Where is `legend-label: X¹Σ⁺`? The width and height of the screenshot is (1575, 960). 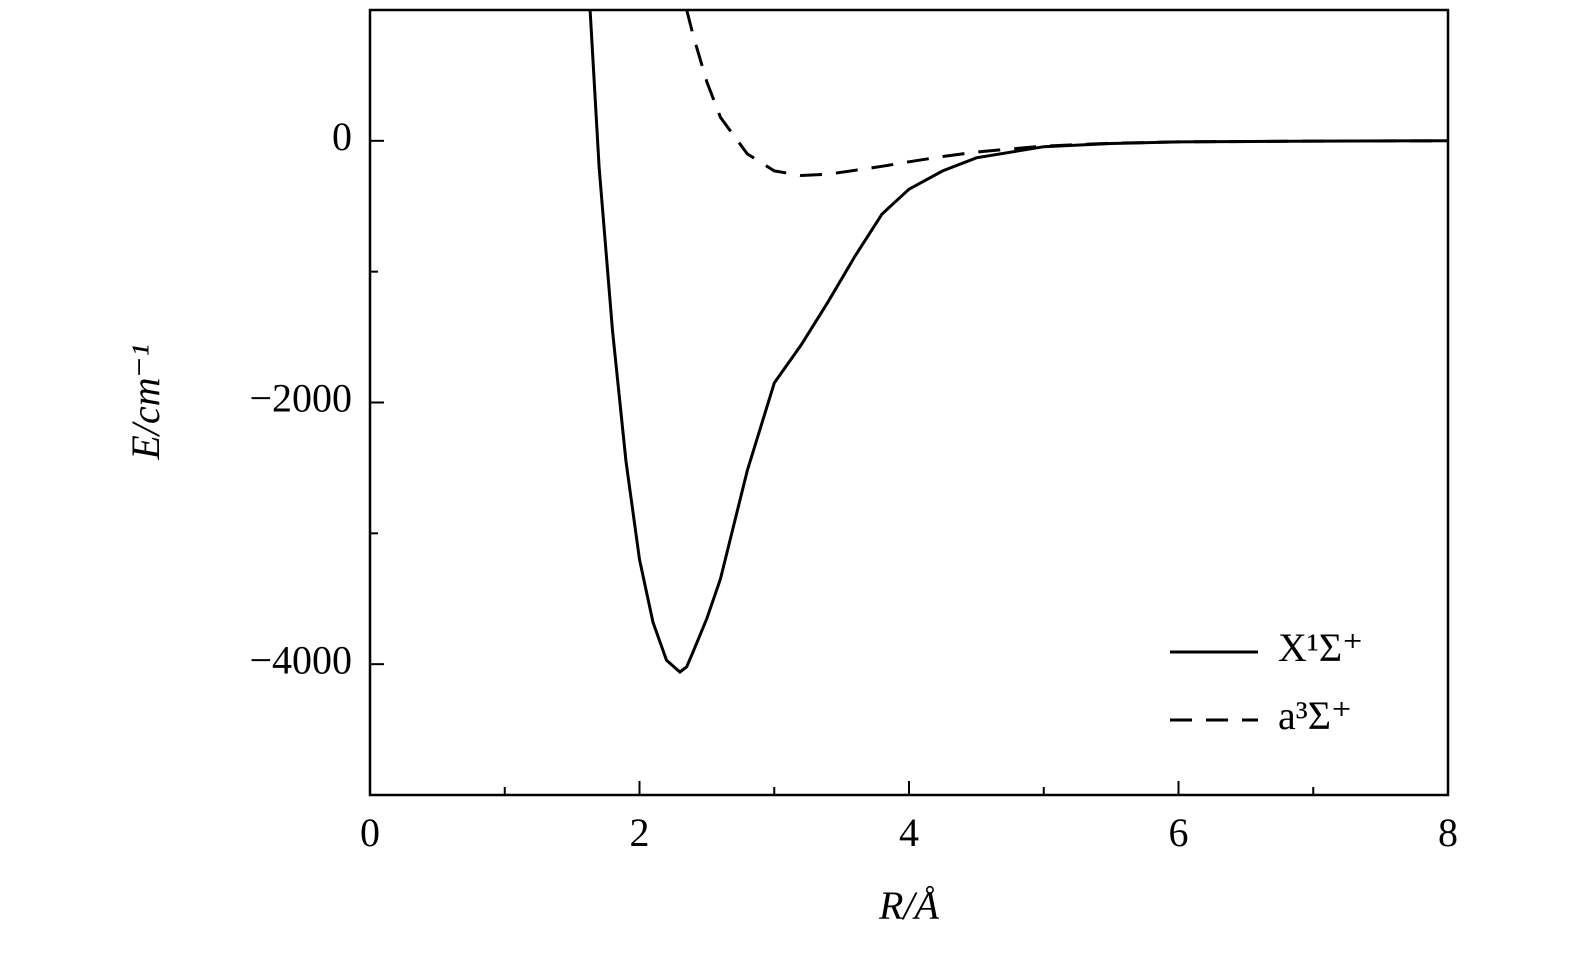
legend-label: X¹Σ⁺ is located at coordinates (1320, 647).